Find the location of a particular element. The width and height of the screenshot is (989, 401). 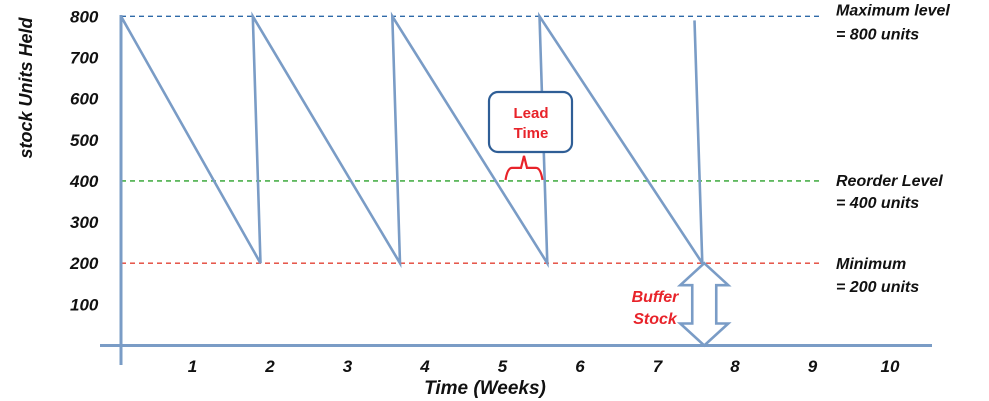

x-tick-label: 7 is located at coordinates (658, 366).